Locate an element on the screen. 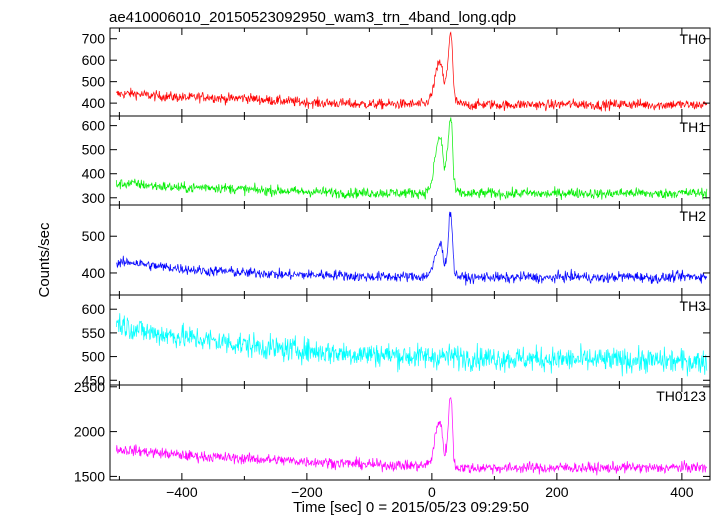 Image resolution: width=717 pixels, height=516 pixels. x-axis-label: Time [sec] 0 = 2015/05/23 09:29:50 is located at coordinates (411, 507).